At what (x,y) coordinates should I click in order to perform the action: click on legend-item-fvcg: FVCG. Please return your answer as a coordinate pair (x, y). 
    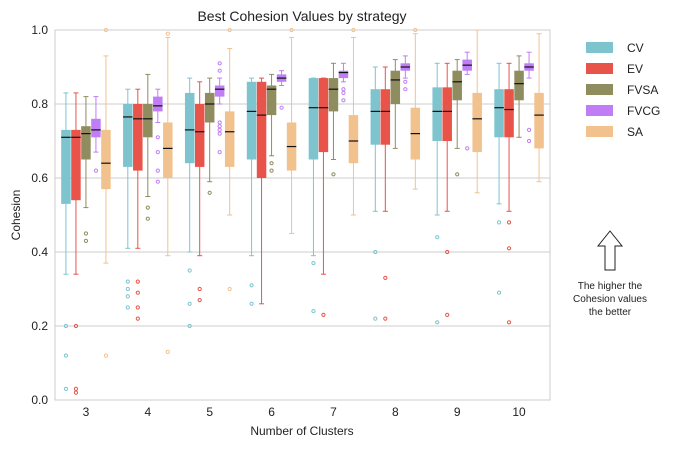
    Looking at the image, I should click on (623, 111).